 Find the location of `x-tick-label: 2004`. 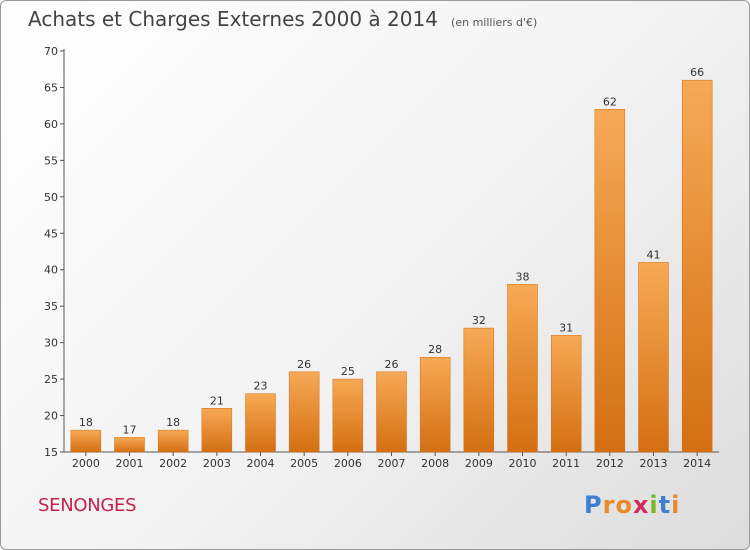

x-tick-label: 2004 is located at coordinates (261, 463).